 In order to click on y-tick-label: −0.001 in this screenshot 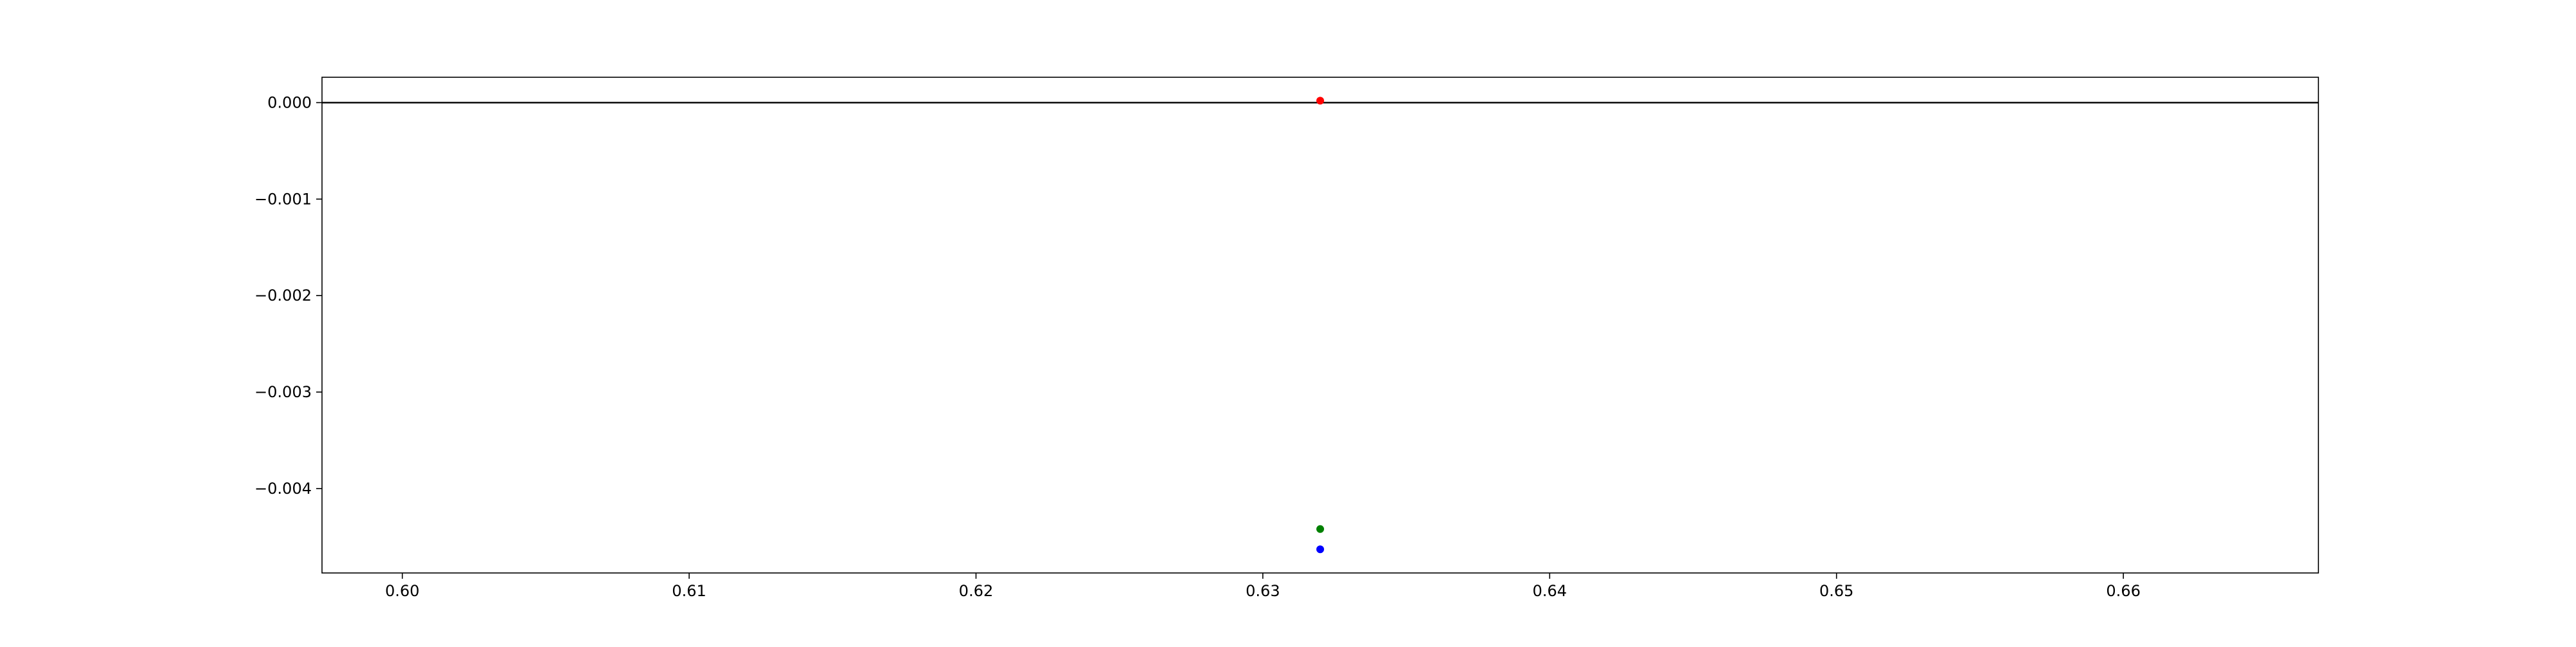, I will do `click(283, 199)`.